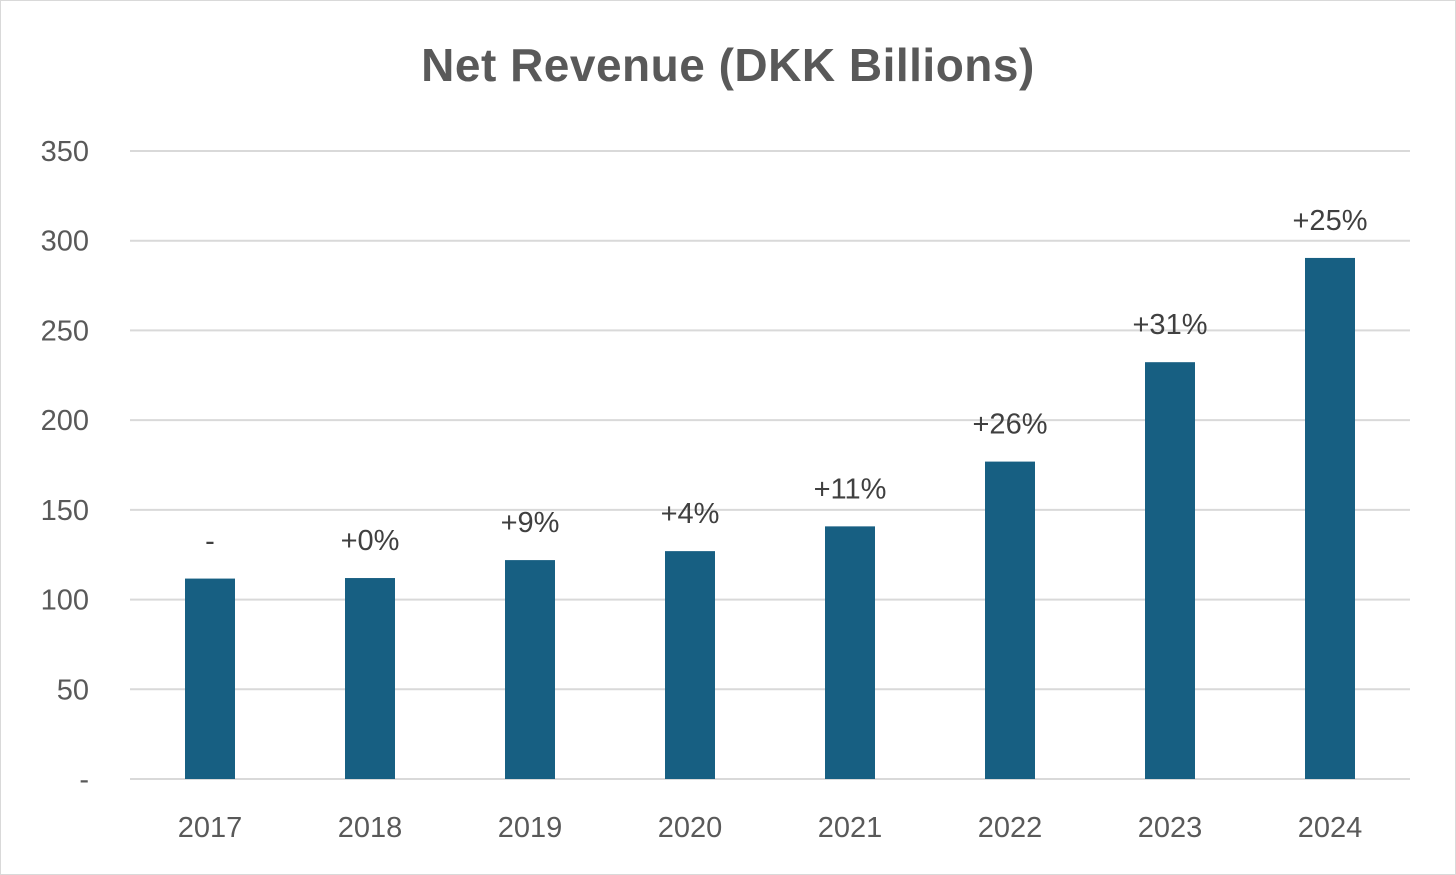 The width and height of the screenshot is (1456, 875). What do you see at coordinates (690, 828) in the screenshot?
I see `x-tick-label: 2020` at bounding box center [690, 828].